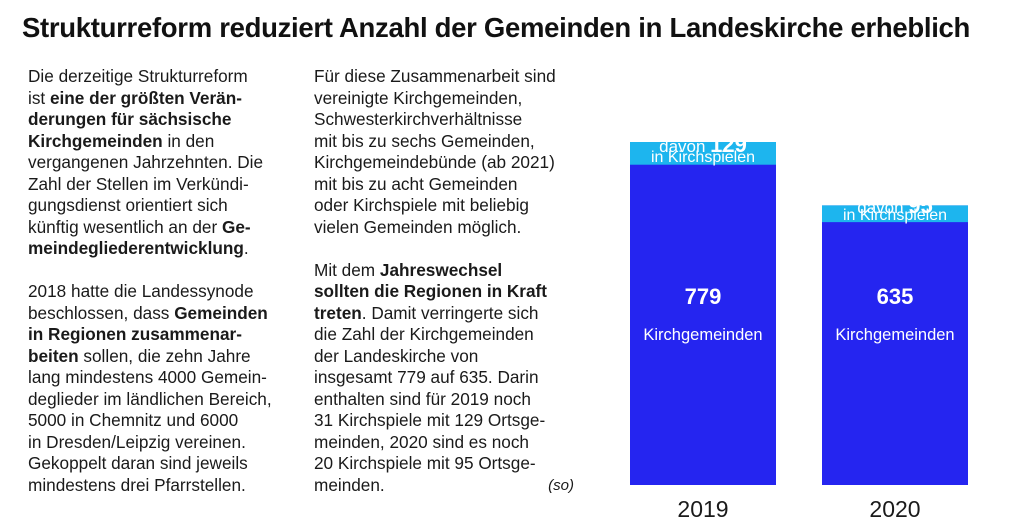  What do you see at coordinates (246, 248) in the screenshot?
I see `text-run: .` at bounding box center [246, 248].